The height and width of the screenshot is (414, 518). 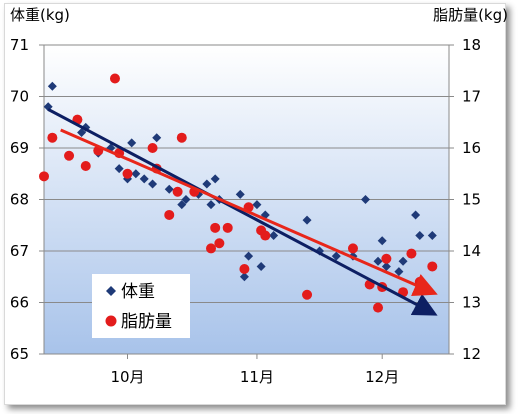 I want to click on legend-label-fat: 脂肪量, so click(x=146, y=322).